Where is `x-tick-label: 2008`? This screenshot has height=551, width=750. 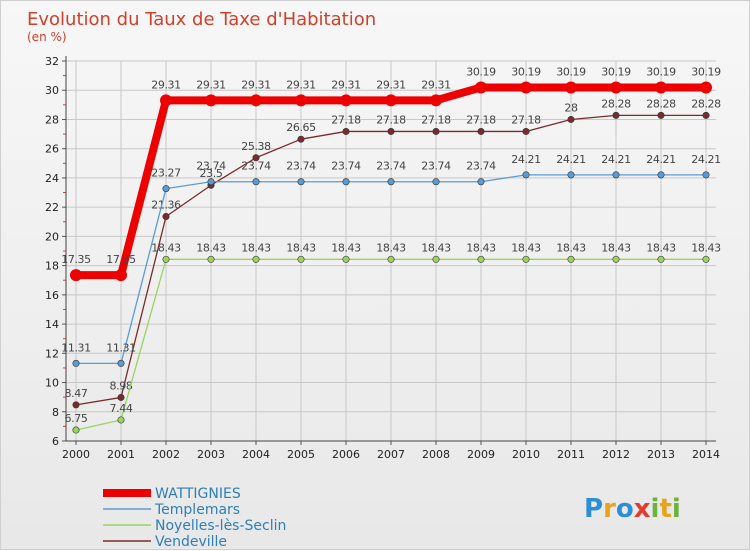
x-tick-label: 2008 is located at coordinates (436, 454).